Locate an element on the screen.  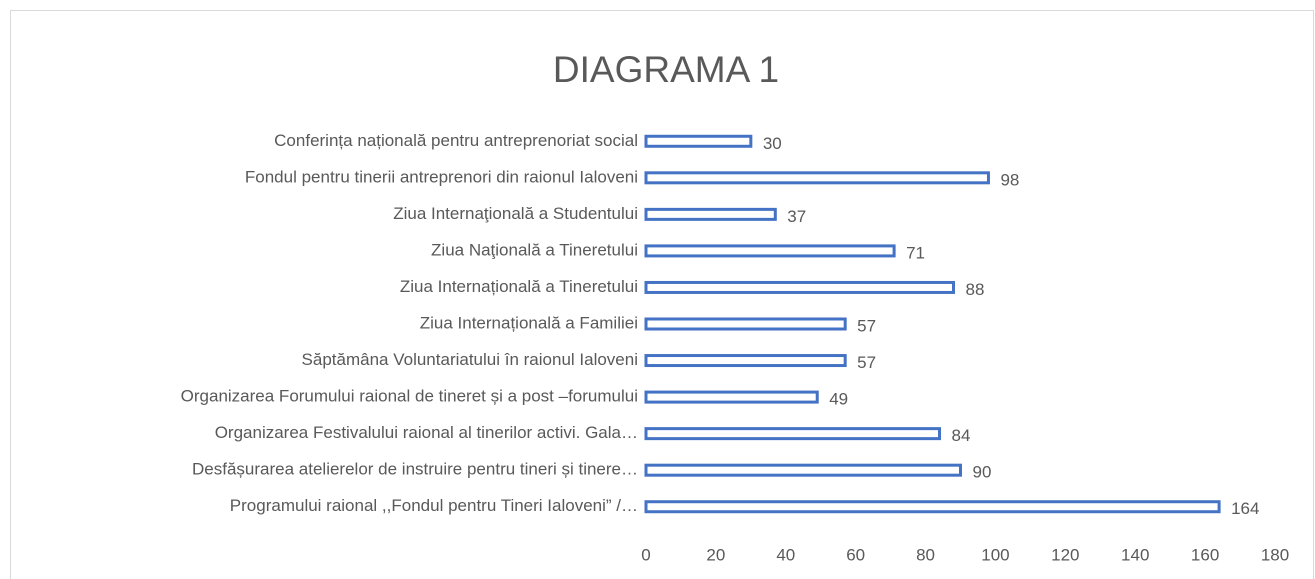
data-label: 37 is located at coordinates (796, 216).